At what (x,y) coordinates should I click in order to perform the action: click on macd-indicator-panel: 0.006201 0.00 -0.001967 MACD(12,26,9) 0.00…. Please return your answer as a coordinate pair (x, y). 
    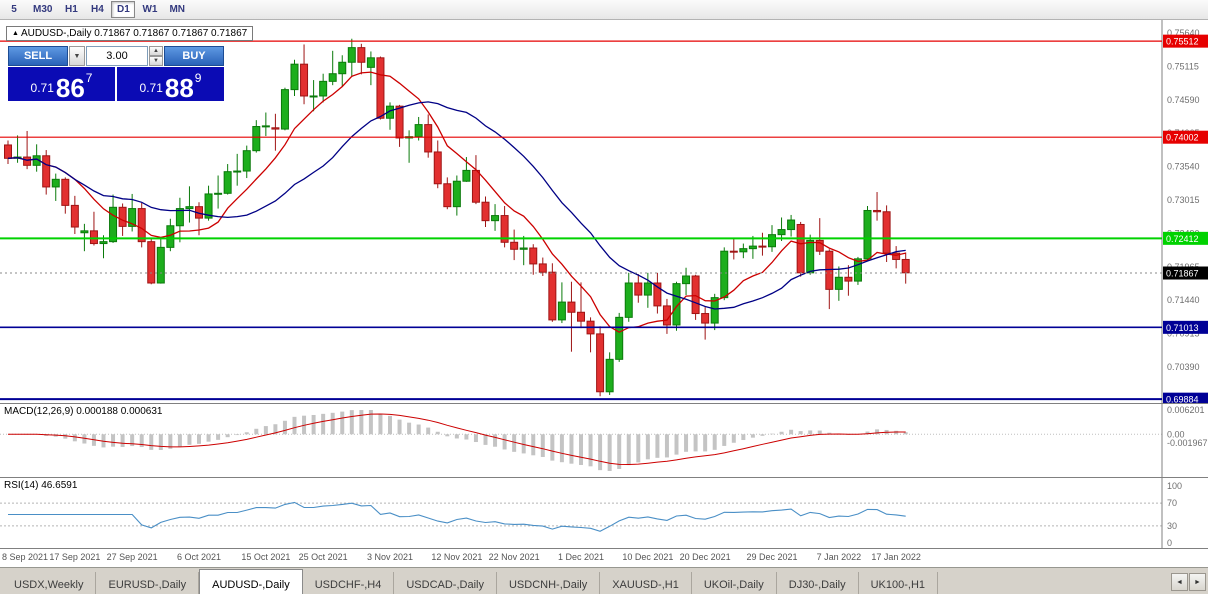
    Looking at the image, I should click on (604, 441).